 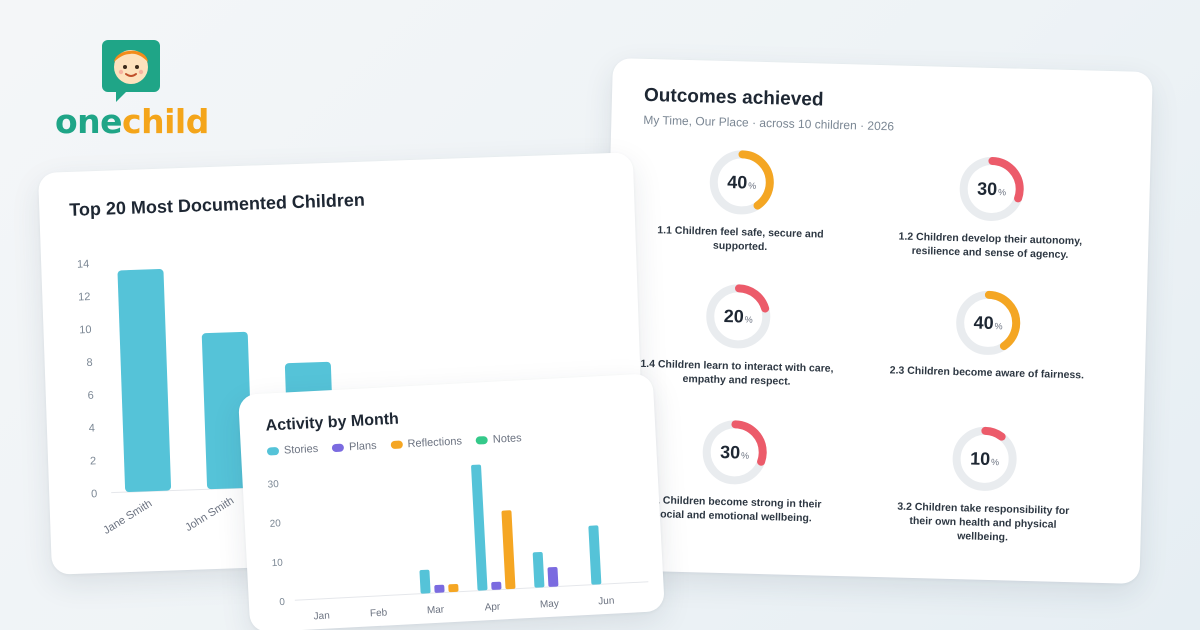 What do you see at coordinates (165, 121) in the screenshot?
I see `brand-name-child: child` at bounding box center [165, 121].